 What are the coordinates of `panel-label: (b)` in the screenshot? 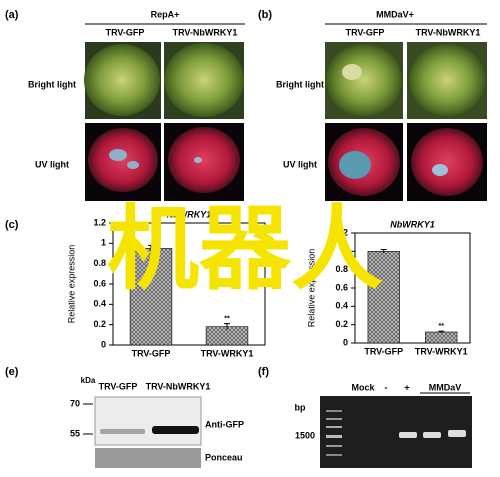 It's located at (265, 15).